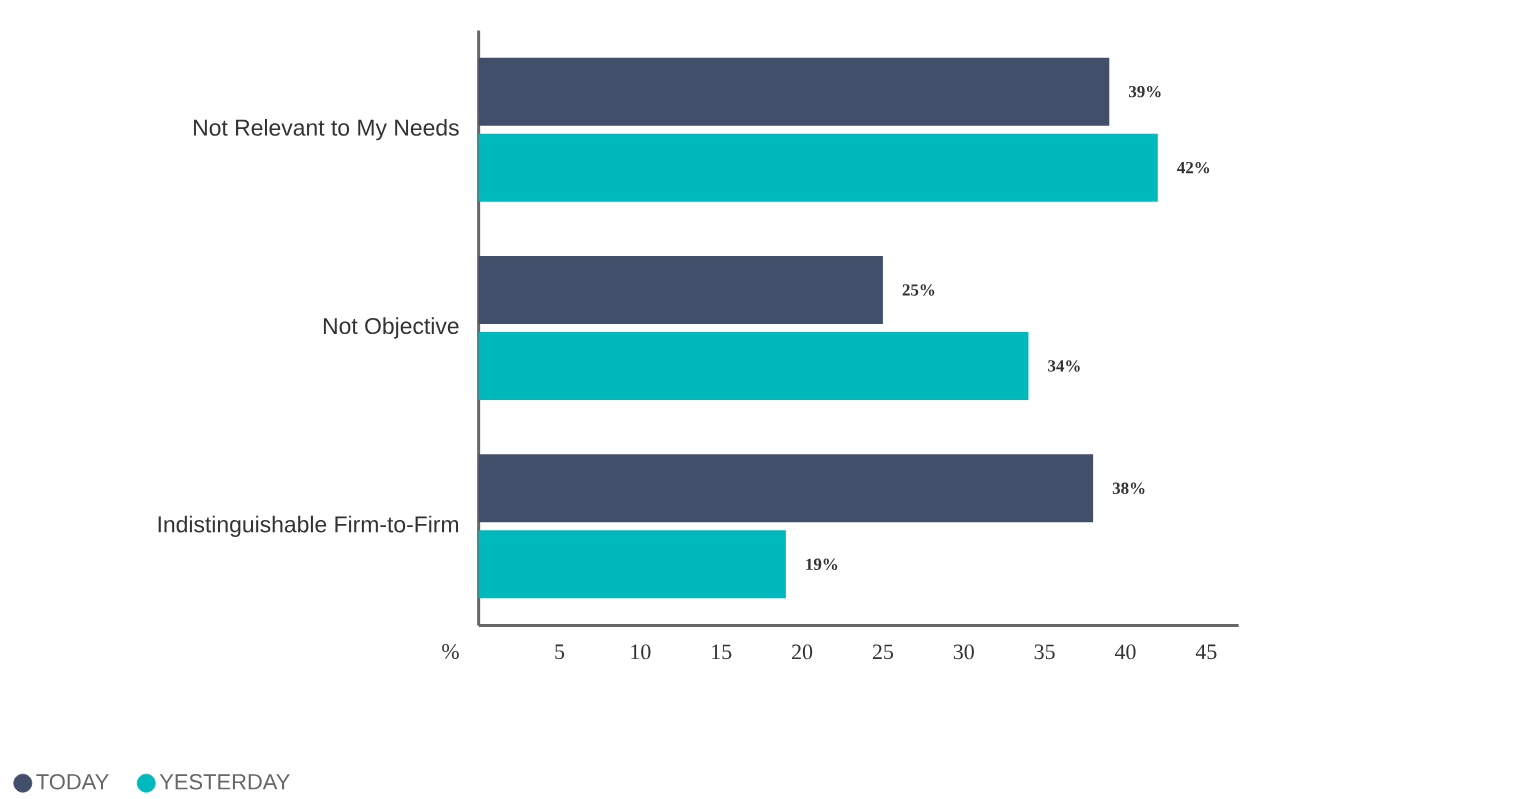  What do you see at coordinates (1144, 91) in the screenshot?
I see `data-label: 39%` at bounding box center [1144, 91].